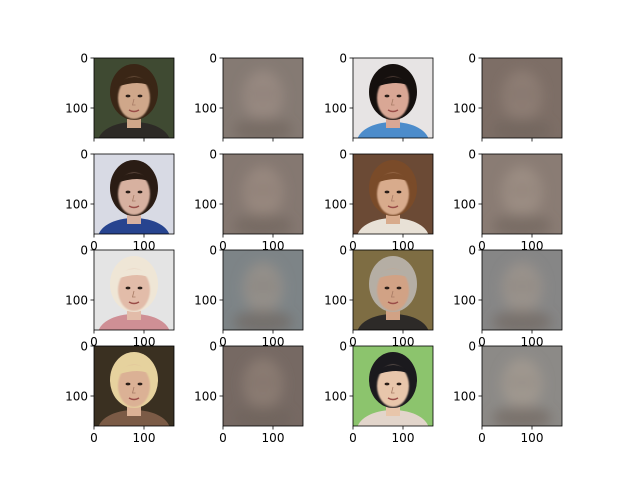  I want to click on panel-recon-r1-c4: 0 100, so click(508, 96).